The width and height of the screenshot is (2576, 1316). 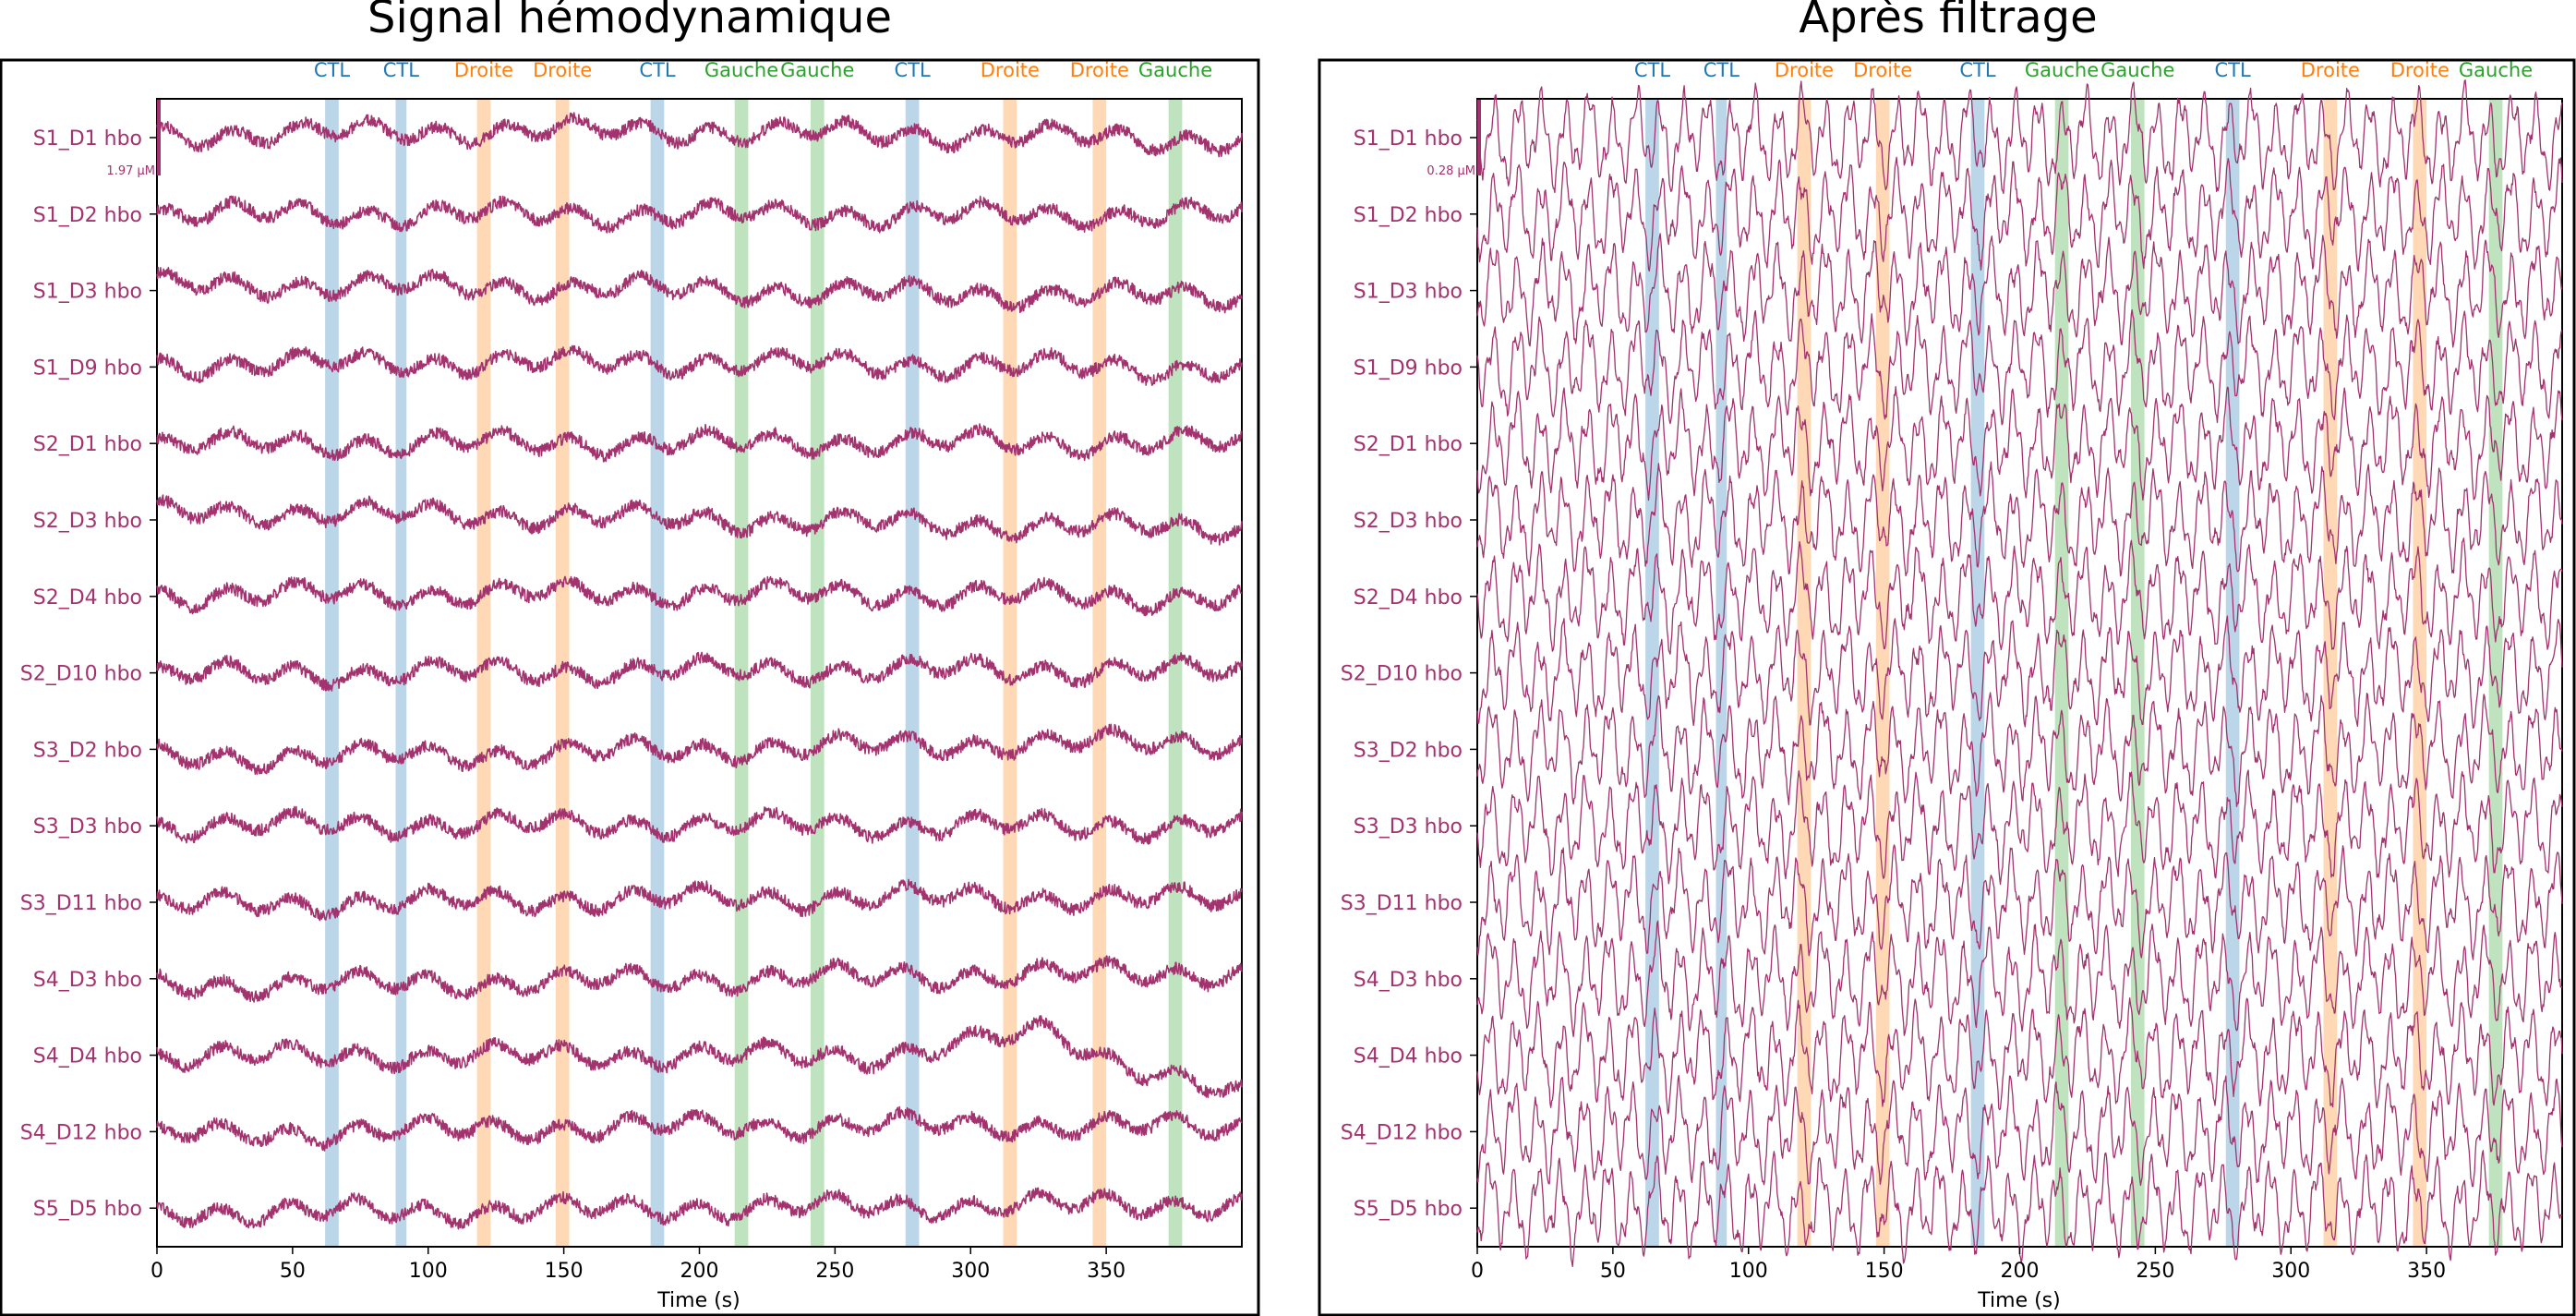 I want to click on chart-title: Signal hémodynamique, so click(x=629, y=22).